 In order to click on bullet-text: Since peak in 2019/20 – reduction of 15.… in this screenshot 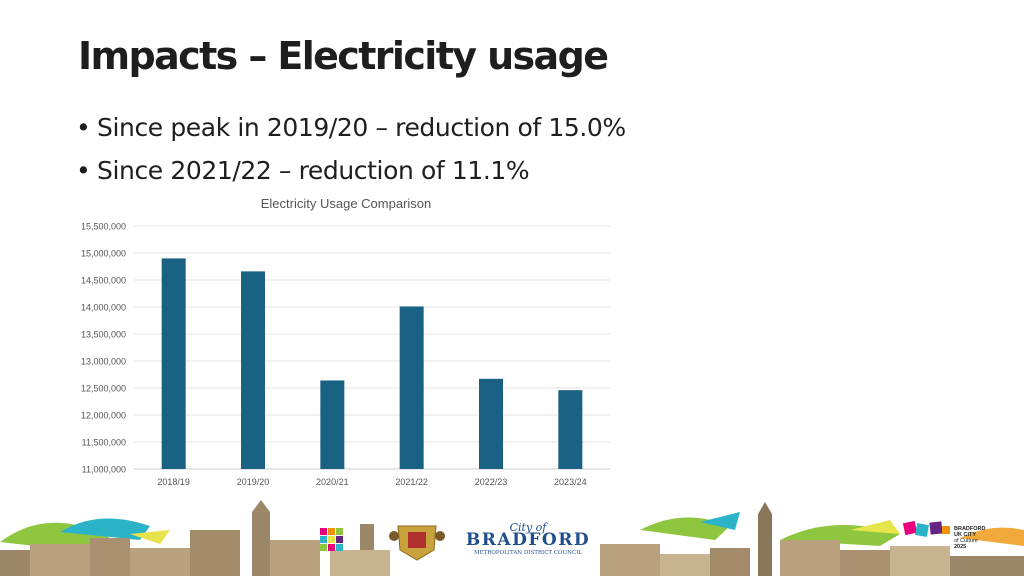, I will do `click(361, 127)`.